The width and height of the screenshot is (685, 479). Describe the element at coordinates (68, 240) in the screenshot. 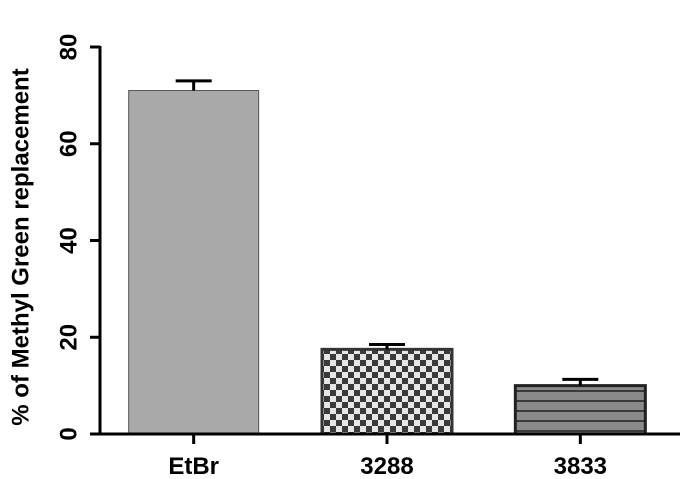

I see `y-tick-label: 40` at that location.